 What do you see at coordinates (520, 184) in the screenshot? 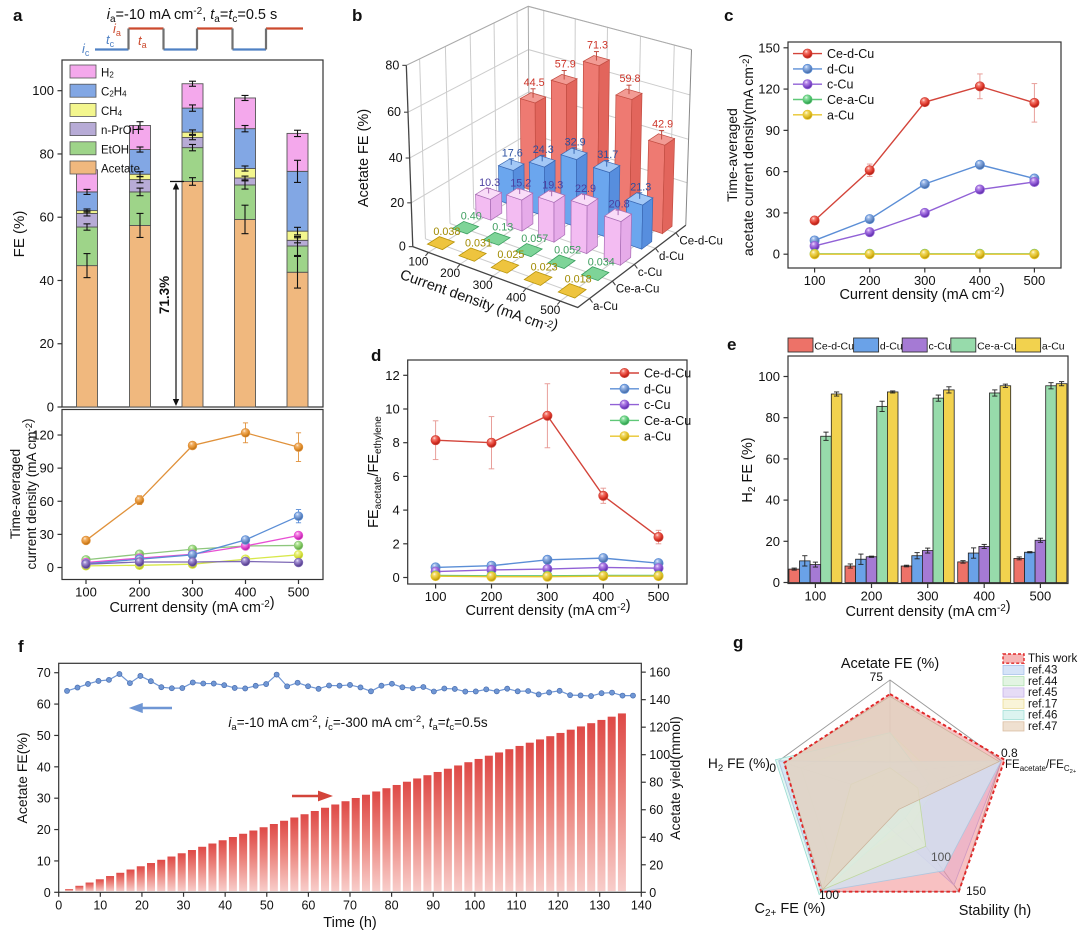
I see `svg-text: 15.2` at bounding box center [520, 184].